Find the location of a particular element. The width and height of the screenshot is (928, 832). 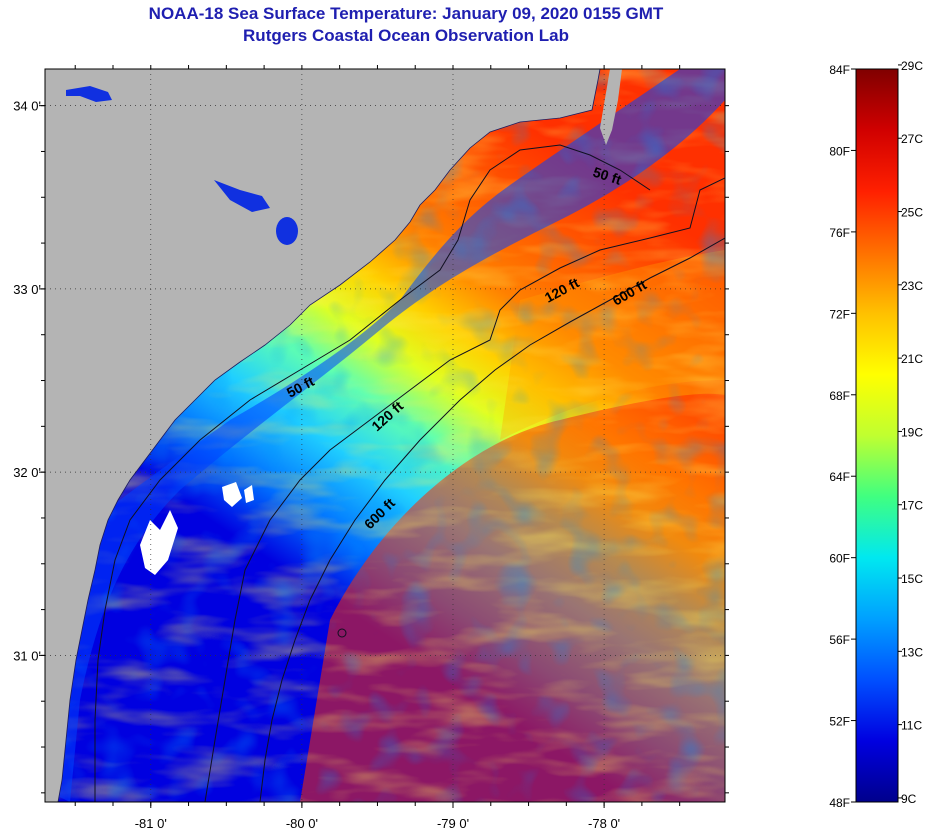

lat-tick-label: 34 0' is located at coordinates (27, 106).